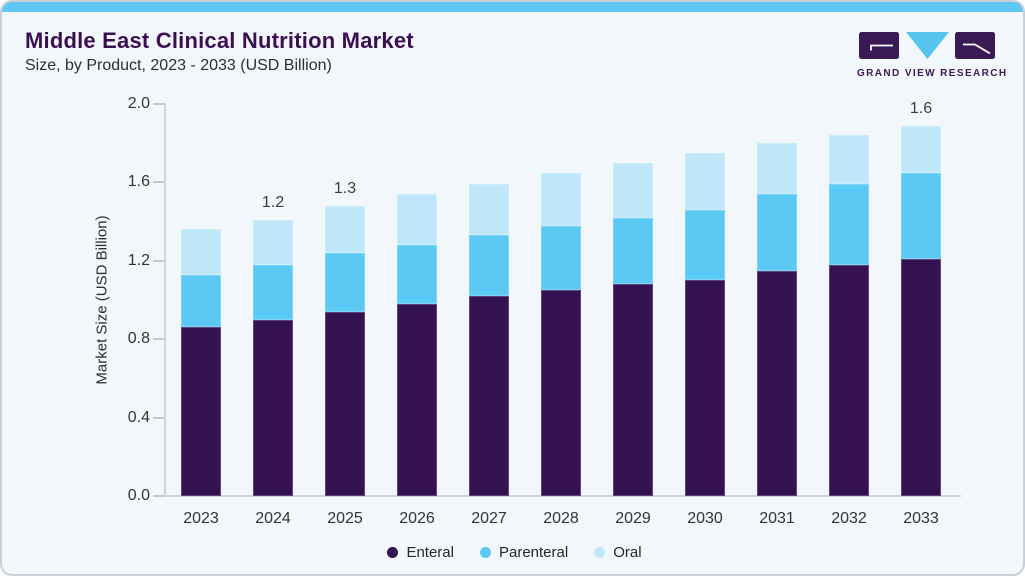 This screenshot has width=1025, height=576. What do you see at coordinates (393, 552) in the screenshot?
I see `legend-dot-enteral` at bounding box center [393, 552].